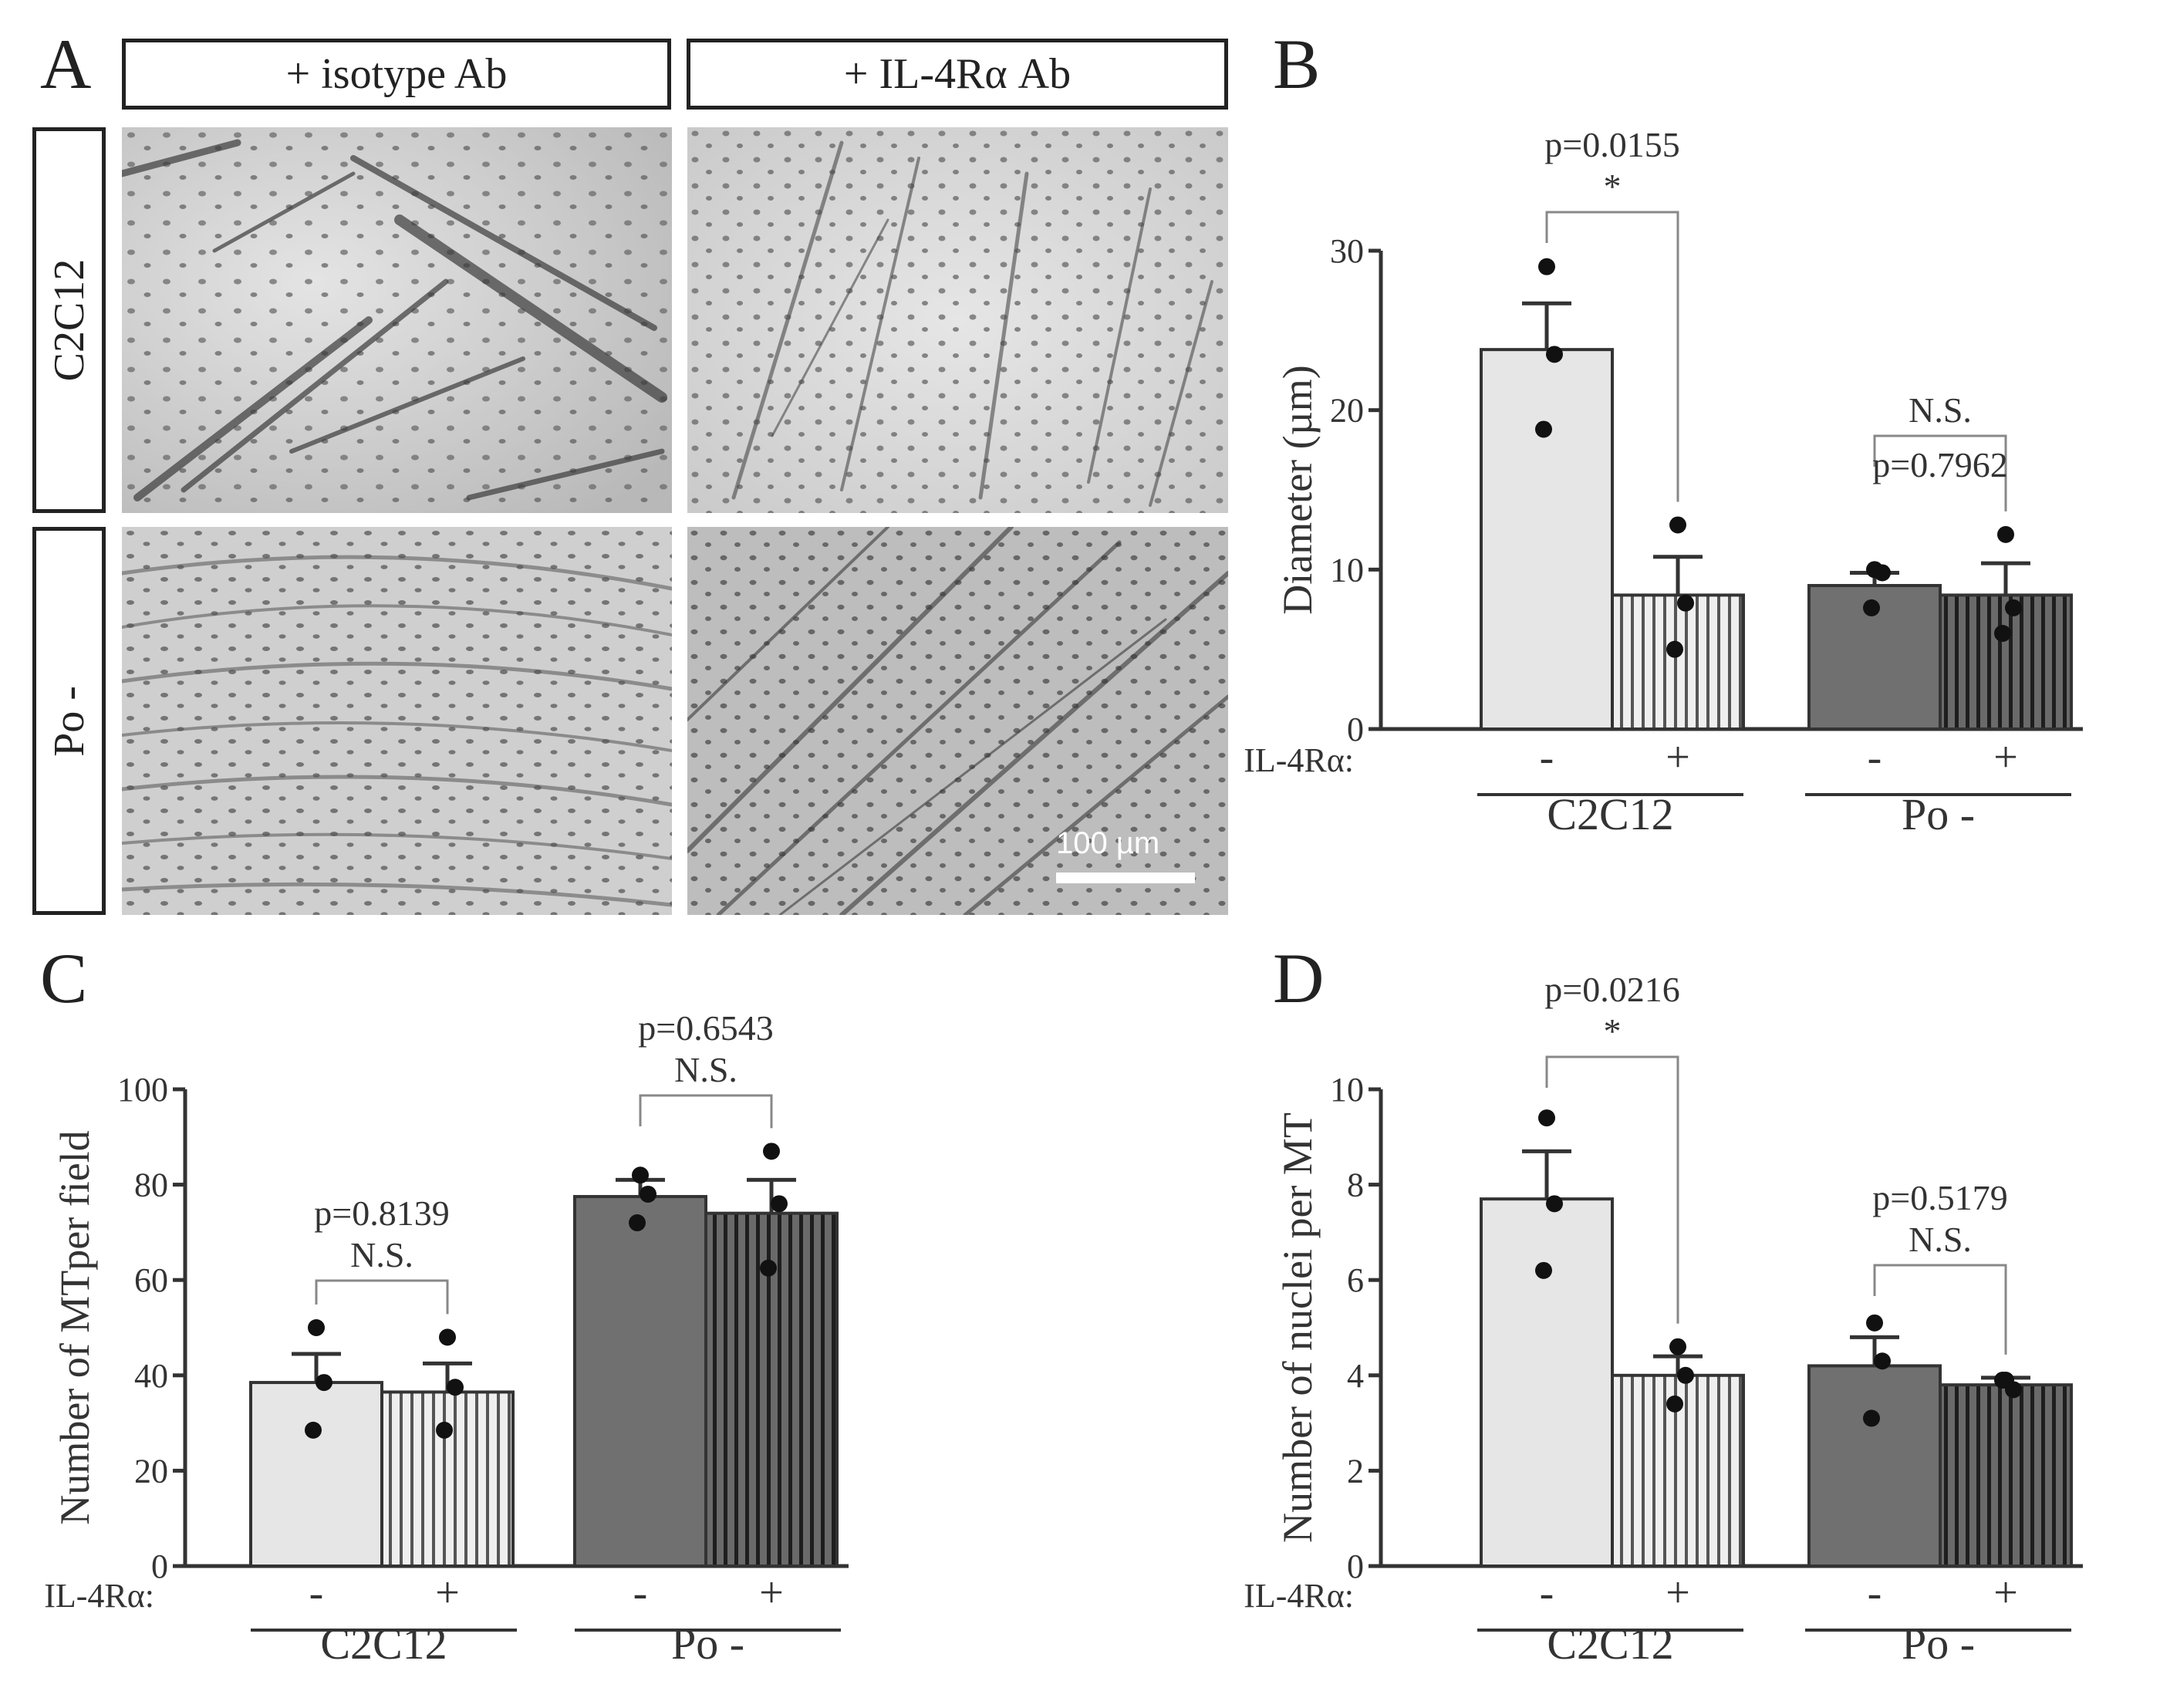 The height and width of the screenshot is (1708, 2160). Describe the element at coordinates (1939, 1644) in the screenshot. I see `chart-d-group-label: Po -` at that location.